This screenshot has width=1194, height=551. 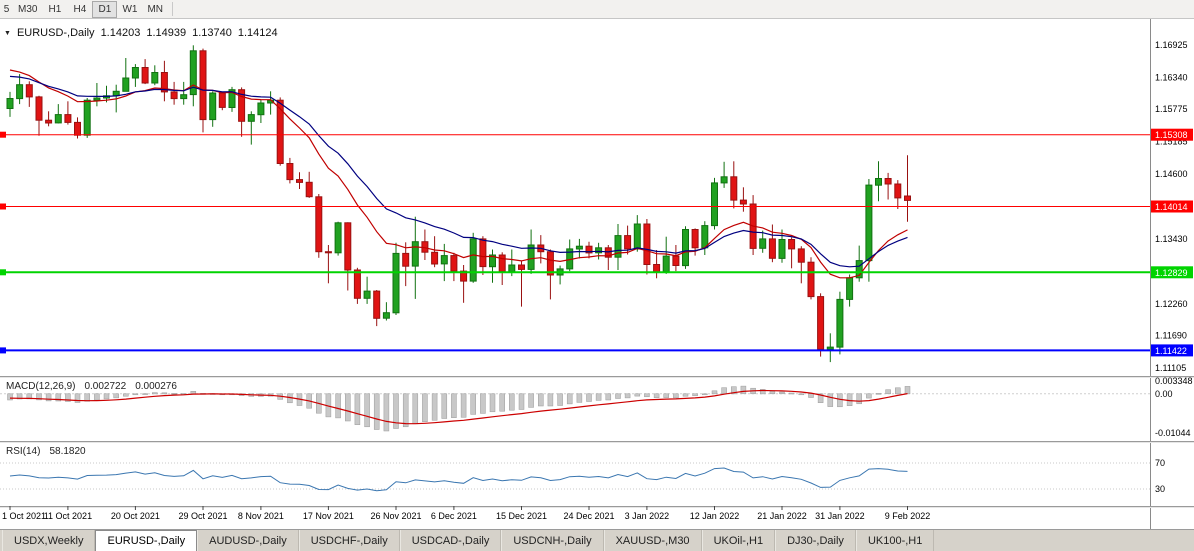 What do you see at coordinates (597, 9) in the screenshot?
I see `timeframe-toolbar: 5 M30 H1 H4 D1 W1 MN` at bounding box center [597, 9].